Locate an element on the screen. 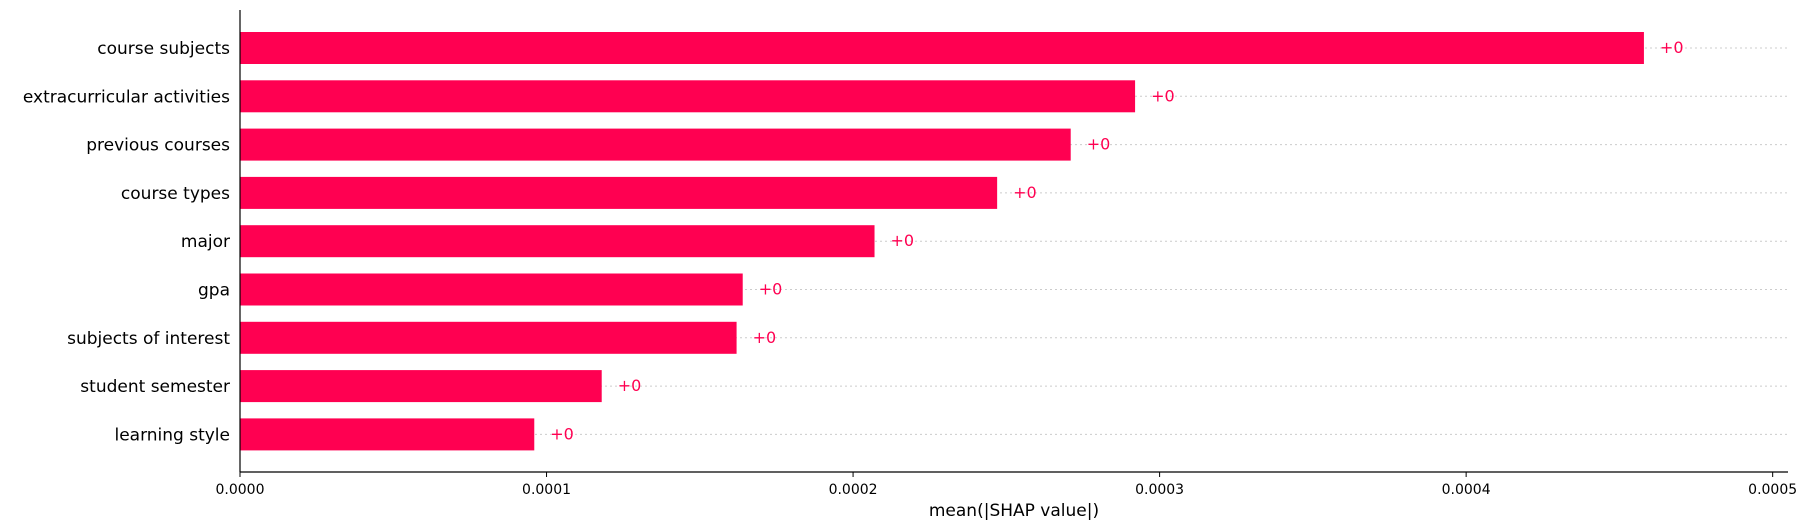 The image size is (1811, 530). category-label: course subjects is located at coordinates (163, 49).